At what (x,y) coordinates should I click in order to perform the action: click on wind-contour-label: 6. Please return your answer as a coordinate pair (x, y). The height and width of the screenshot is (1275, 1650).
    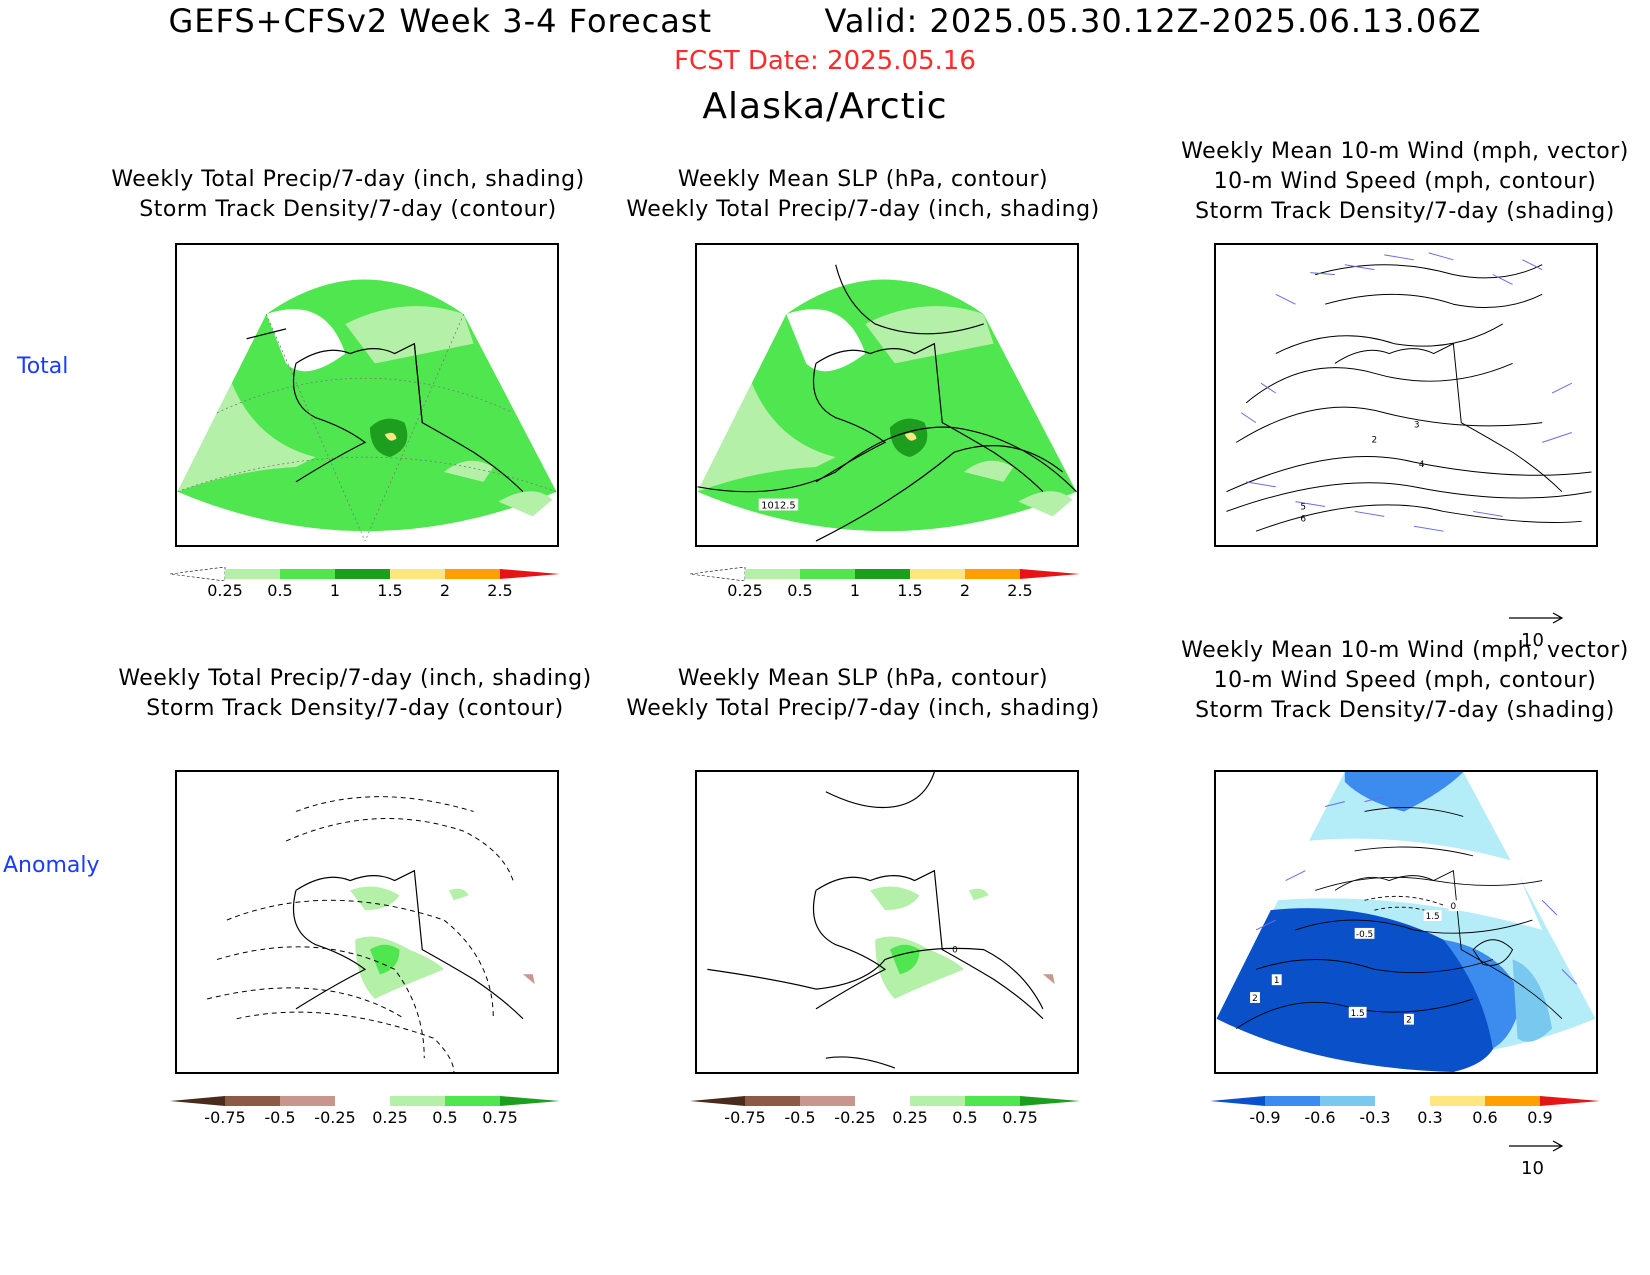
    Looking at the image, I should click on (1303, 519).